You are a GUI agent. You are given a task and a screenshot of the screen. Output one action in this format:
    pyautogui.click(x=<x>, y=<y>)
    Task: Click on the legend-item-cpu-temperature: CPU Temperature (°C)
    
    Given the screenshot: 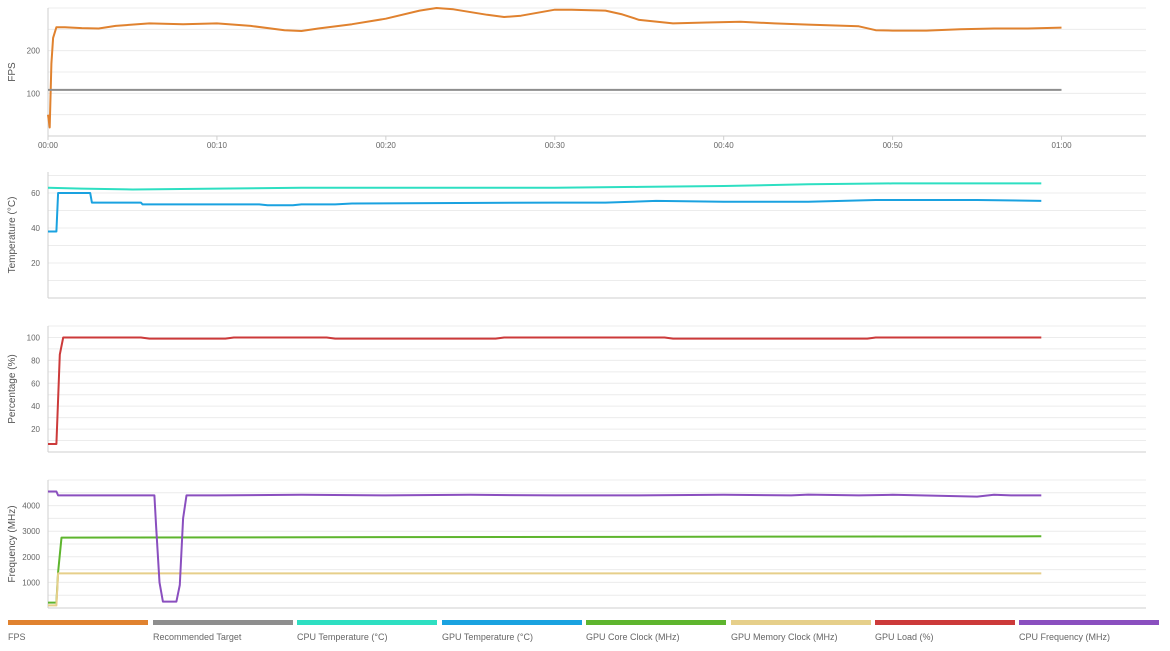 What is the action you would take?
    pyautogui.click(x=367, y=631)
    